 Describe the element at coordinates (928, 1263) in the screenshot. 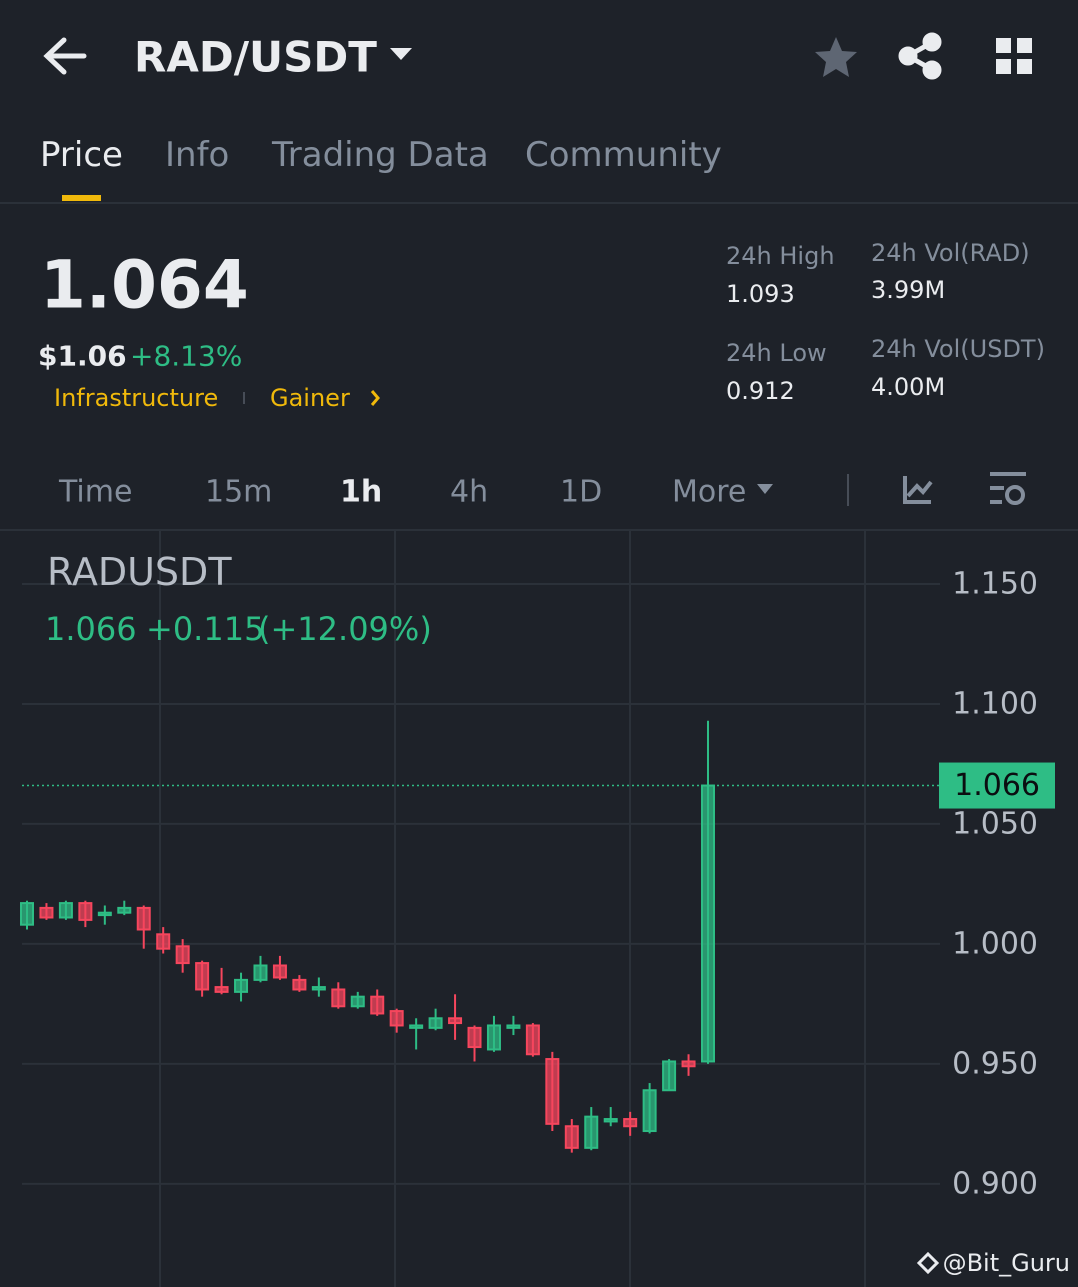

I see `watermark-logo` at that location.